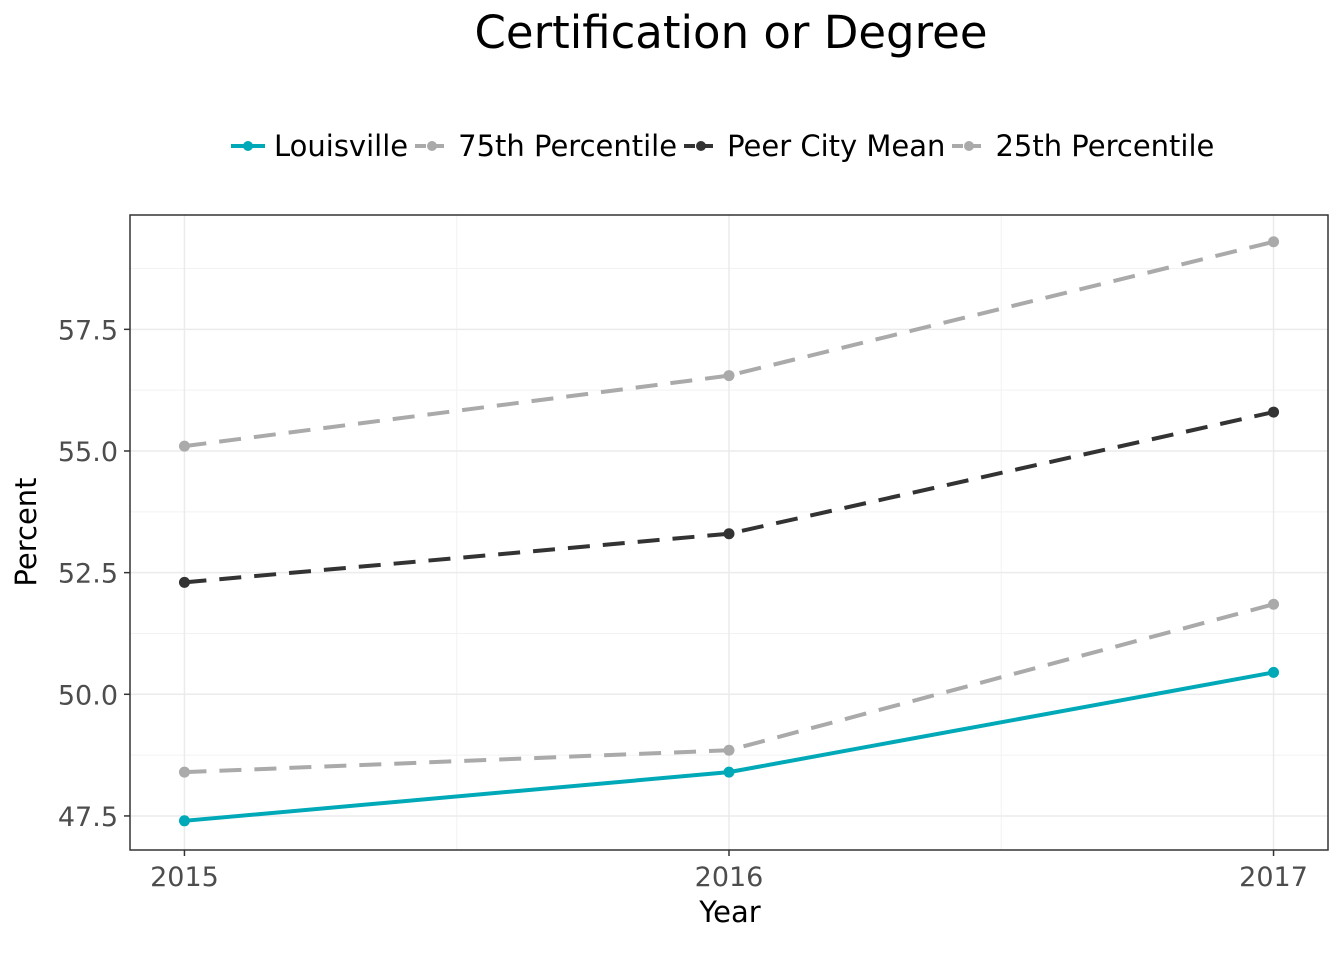 Image resolution: width=1344 pixels, height=960 pixels. I want to click on legend-item-peer-city-mean: Peer City Mean, so click(813, 146).